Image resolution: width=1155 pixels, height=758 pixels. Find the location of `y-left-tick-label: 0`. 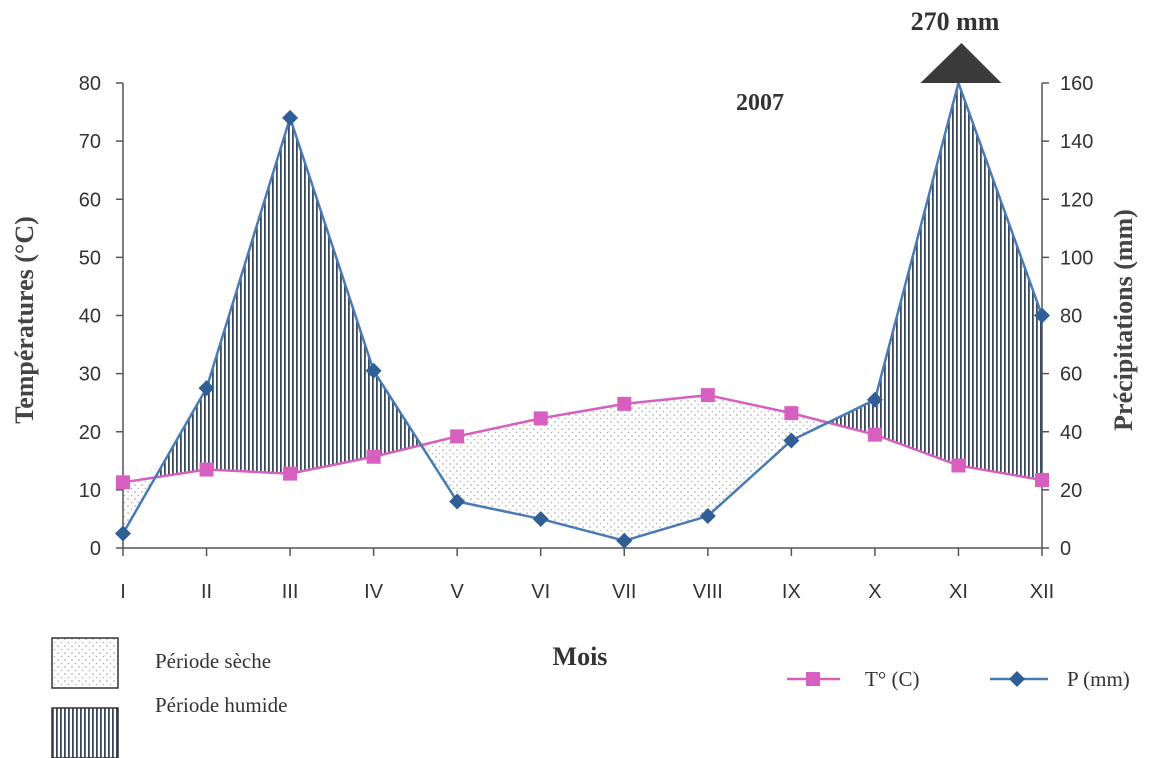

y-left-tick-label: 0 is located at coordinates (95, 549).